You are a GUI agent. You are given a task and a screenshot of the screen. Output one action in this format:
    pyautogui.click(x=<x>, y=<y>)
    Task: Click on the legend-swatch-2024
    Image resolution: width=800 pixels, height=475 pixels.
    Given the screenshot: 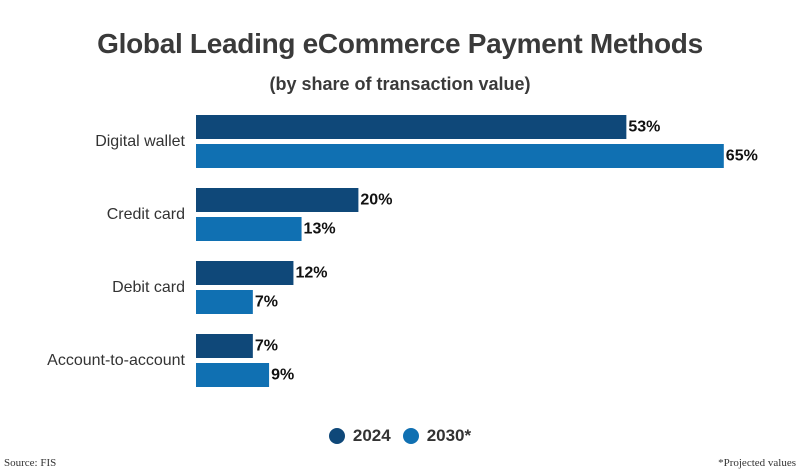 What is the action you would take?
    pyautogui.click(x=336, y=436)
    